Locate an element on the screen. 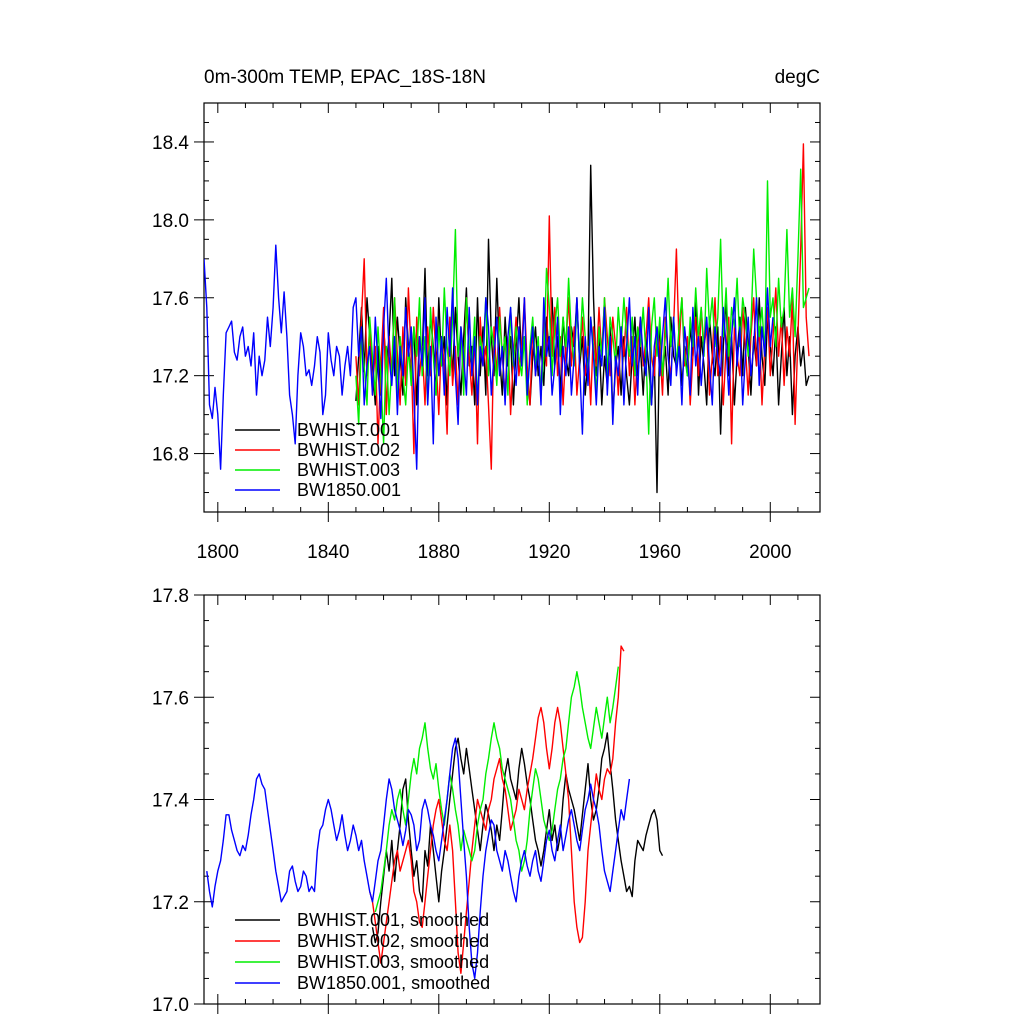 This screenshot has width=1024, height=1024. x-tick-label: 1800 is located at coordinates (218, 552).